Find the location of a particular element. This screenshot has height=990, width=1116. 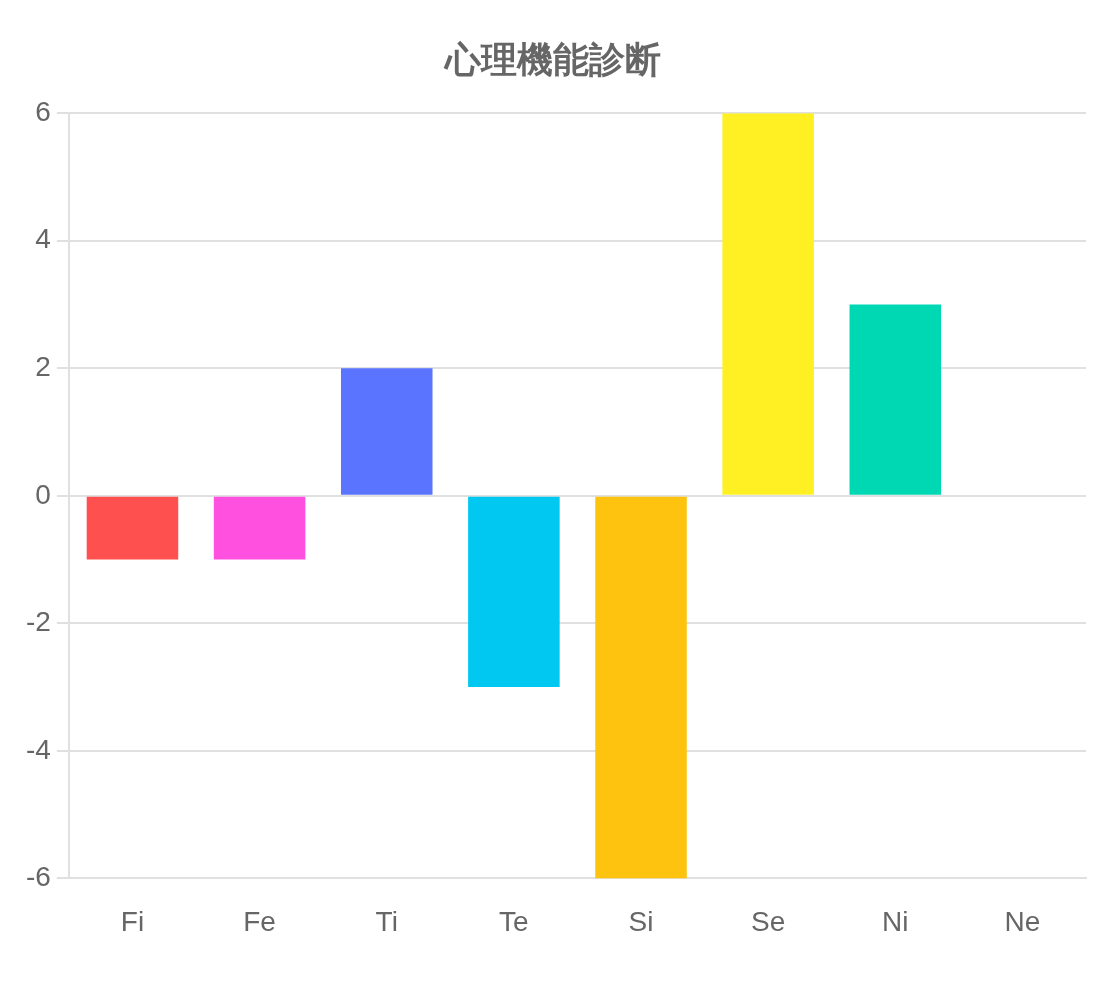

x-tick-label: Ne is located at coordinates (1022, 921).